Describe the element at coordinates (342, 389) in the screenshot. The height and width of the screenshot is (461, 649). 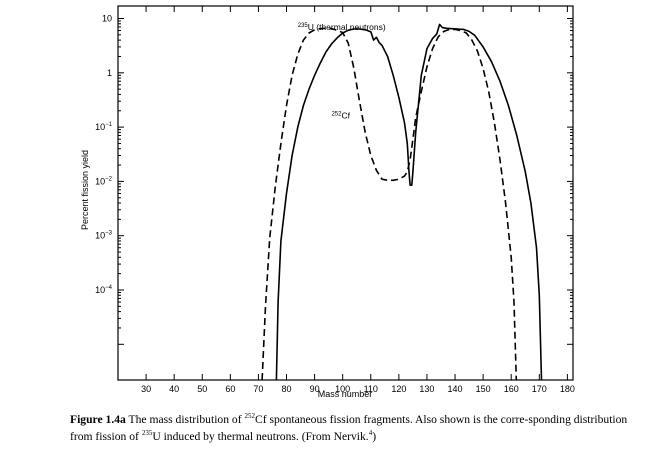
I see `x-tick-label: 100` at that location.